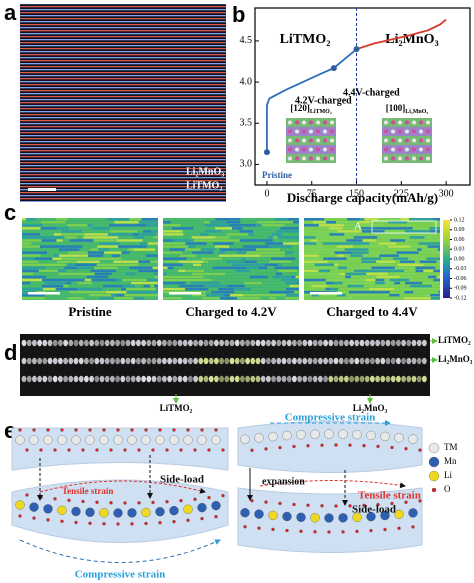 This screenshot has width=474, height=583. What do you see at coordinates (459, 240) in the screenshot?
I see `colorbar-tick-label: 0.06` at bounding box center [459, 240].